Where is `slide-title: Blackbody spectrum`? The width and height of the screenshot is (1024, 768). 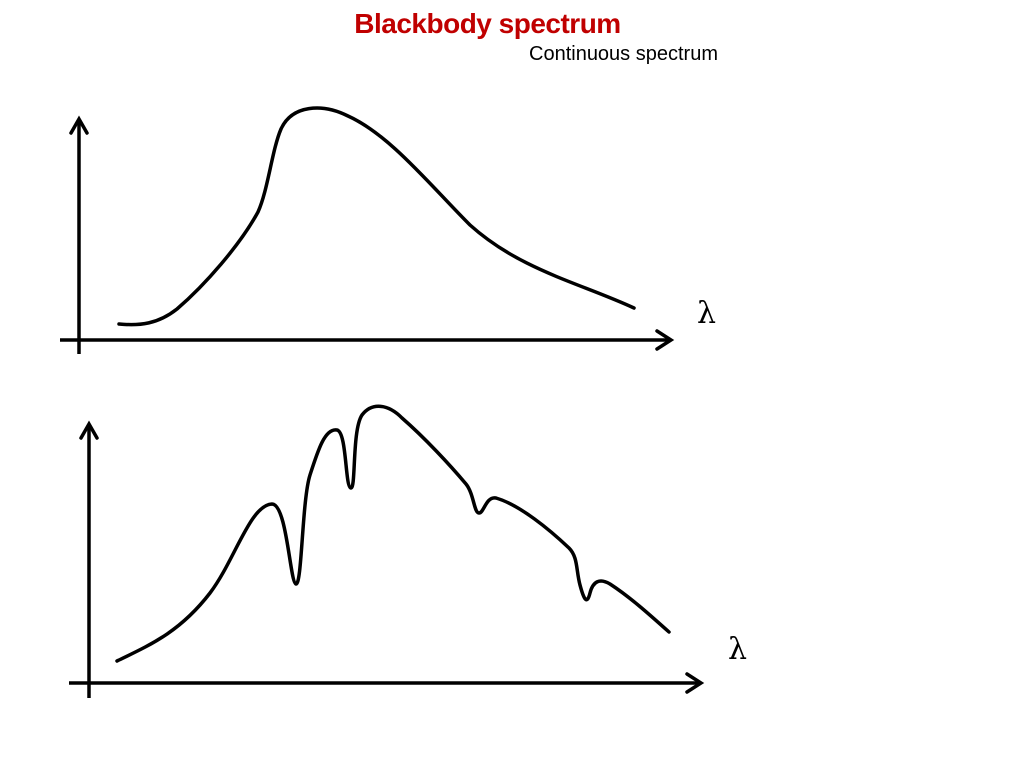
slide-title: Blackbody spectrum is located at coordinates (487, 23).